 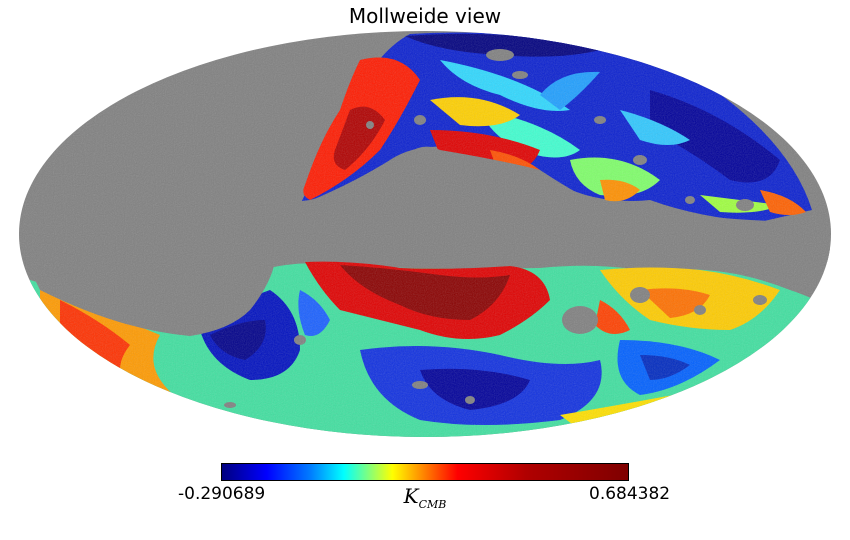 I want to click on colorbar-gradient, so click(x=425, y=472).